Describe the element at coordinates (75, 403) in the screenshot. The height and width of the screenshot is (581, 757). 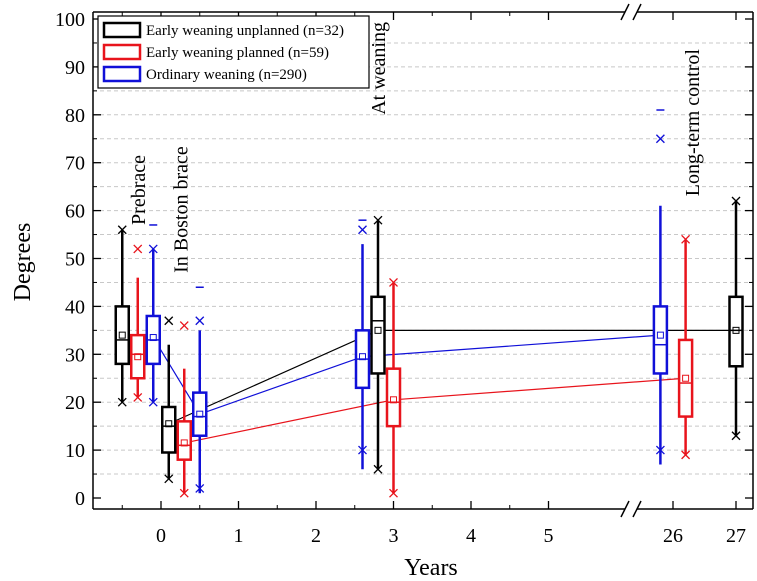
I see `y-tick-label: 20` at that location.